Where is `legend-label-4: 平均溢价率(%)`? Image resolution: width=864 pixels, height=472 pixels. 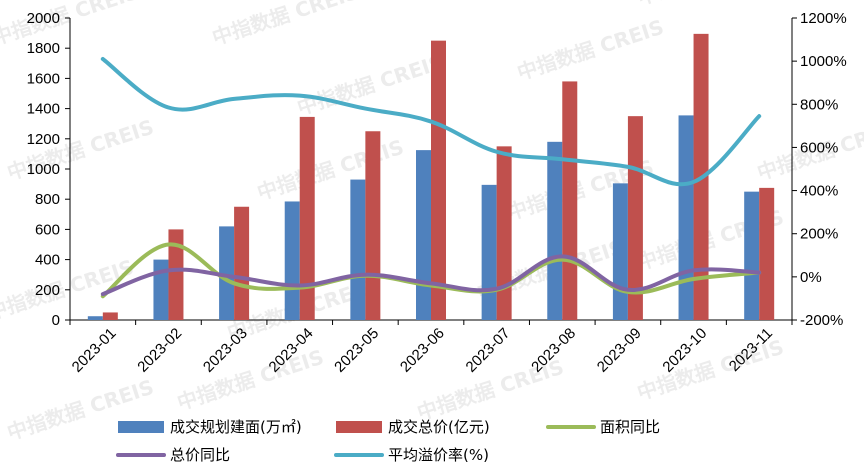 legend-label-4: 平均溢价率(%) is located at coordinates (438, 455).